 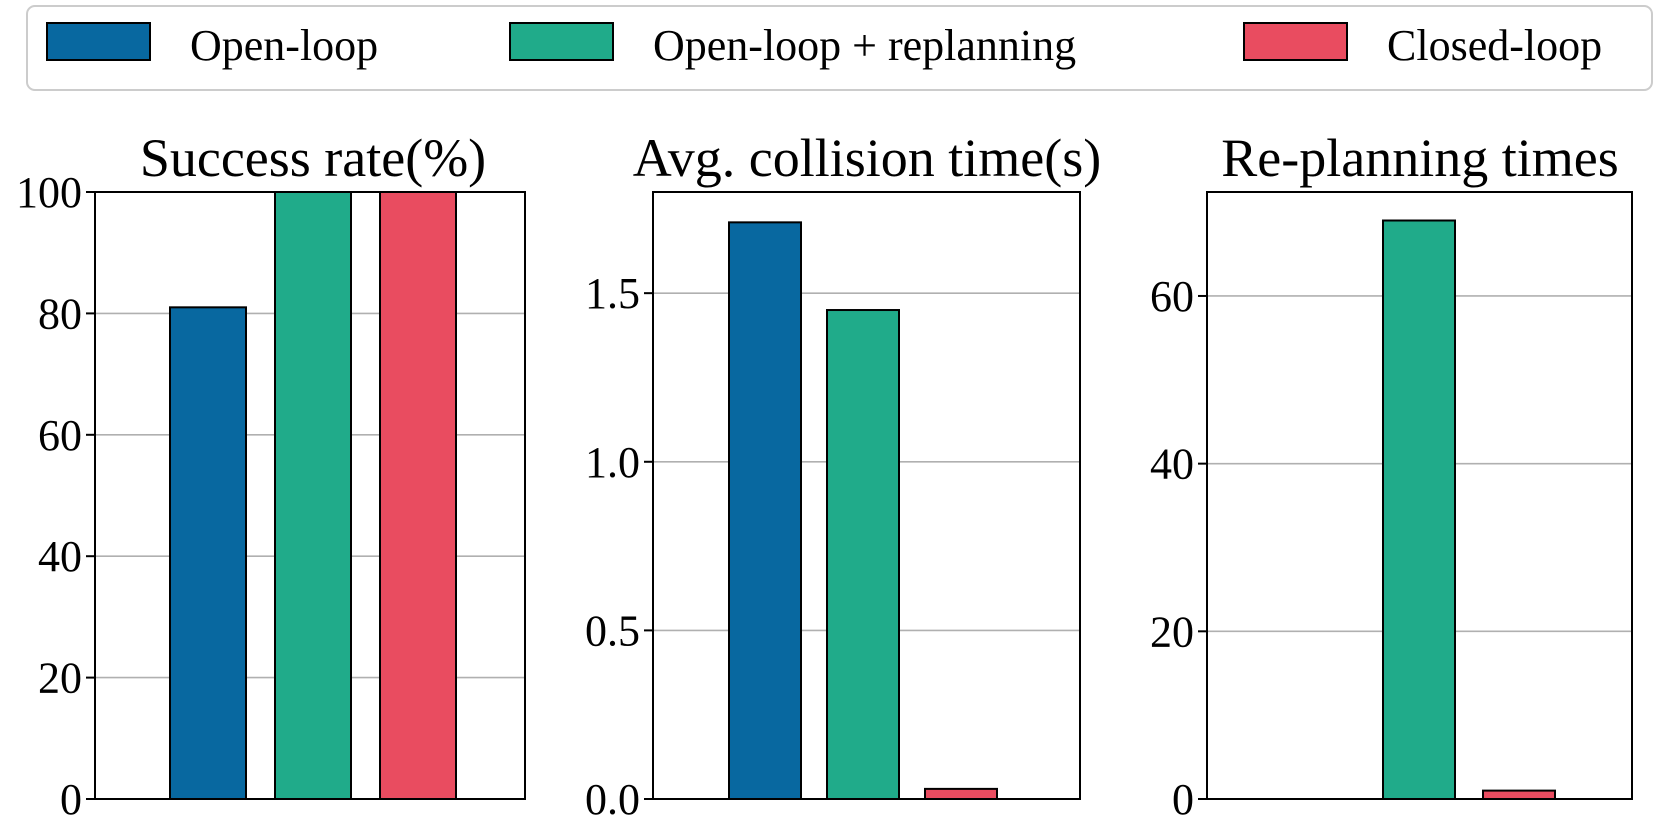 I want to click on chart-title: Avg. collision time(s), so click(x=867, y=158).